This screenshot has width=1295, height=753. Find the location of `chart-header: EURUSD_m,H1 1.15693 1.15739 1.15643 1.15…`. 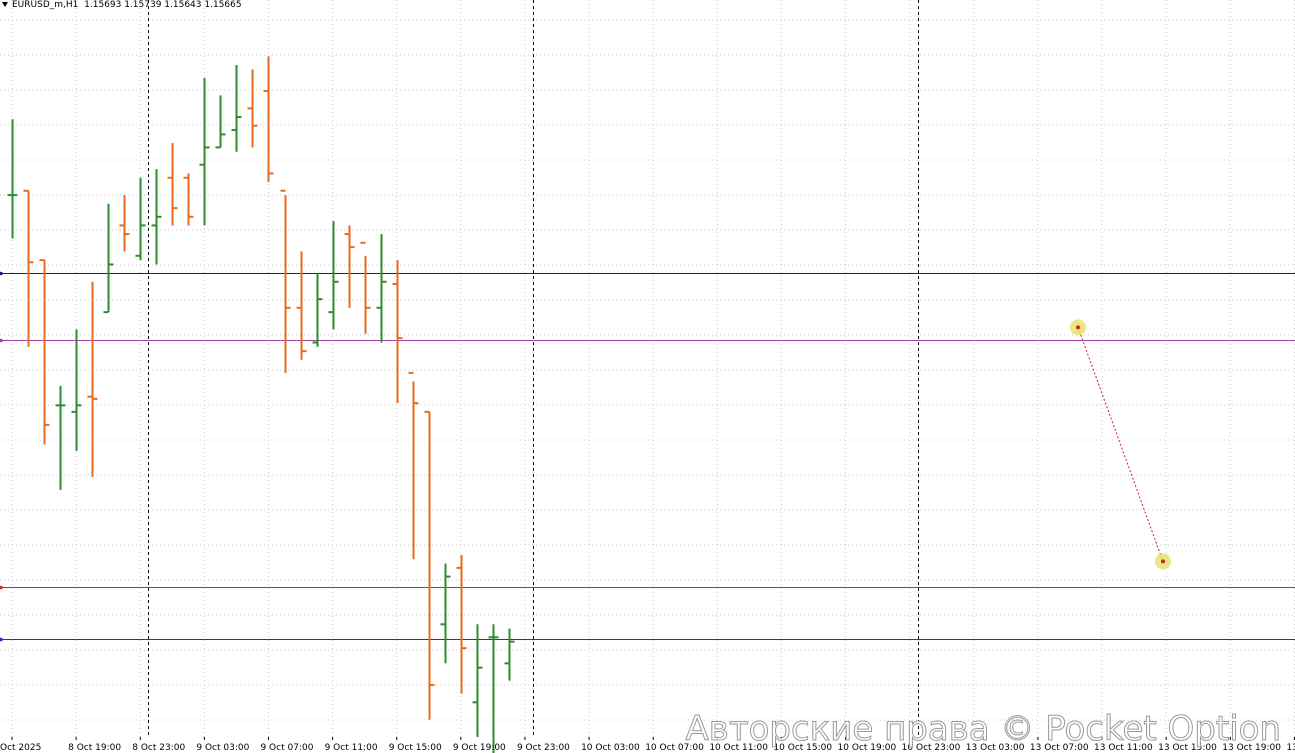

chart-header: EURUSD_m,H1 1.15693 1.15739 1.15643 1.15… is located at coordinates (122, 5).